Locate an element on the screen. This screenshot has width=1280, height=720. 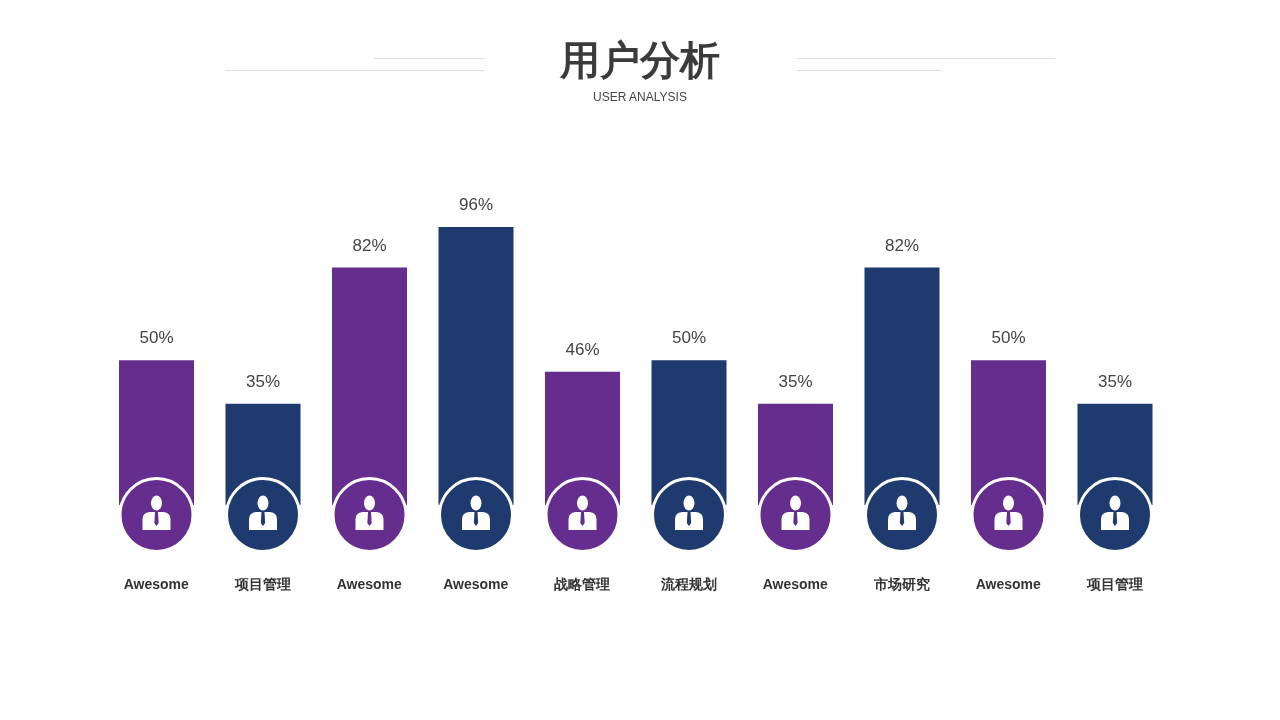
x-tick-label: 流程规划 is located at coordinates (688, 583).